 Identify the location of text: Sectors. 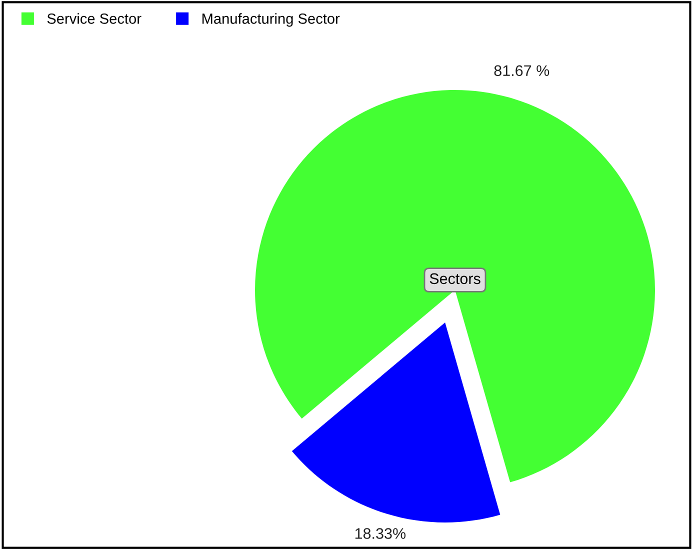
(455, 278).